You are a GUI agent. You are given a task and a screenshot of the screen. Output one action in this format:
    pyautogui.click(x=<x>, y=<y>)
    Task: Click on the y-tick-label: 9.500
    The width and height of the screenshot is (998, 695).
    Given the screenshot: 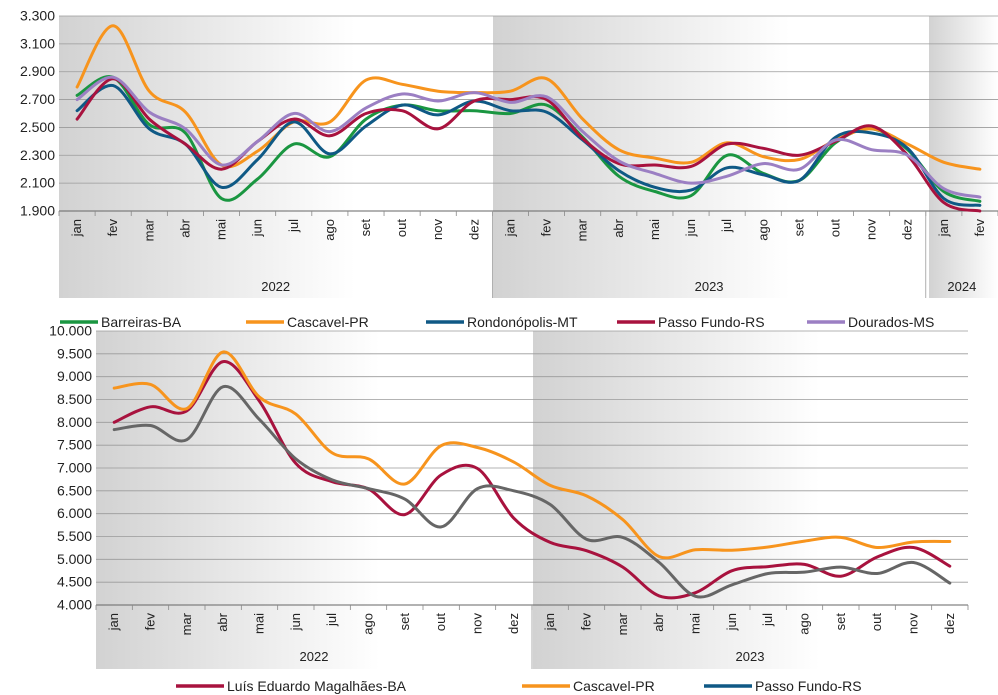 What is the action you would take?
    pyautogui.click(x=74, y=353)
    